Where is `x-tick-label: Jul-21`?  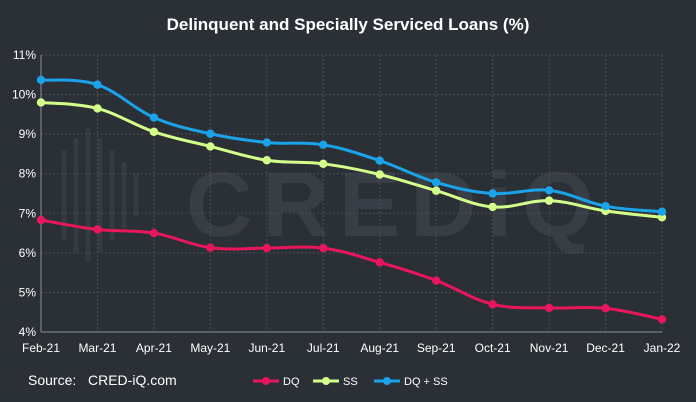 x-tick-label: Jul-21 is located at coordinates (323, 348).